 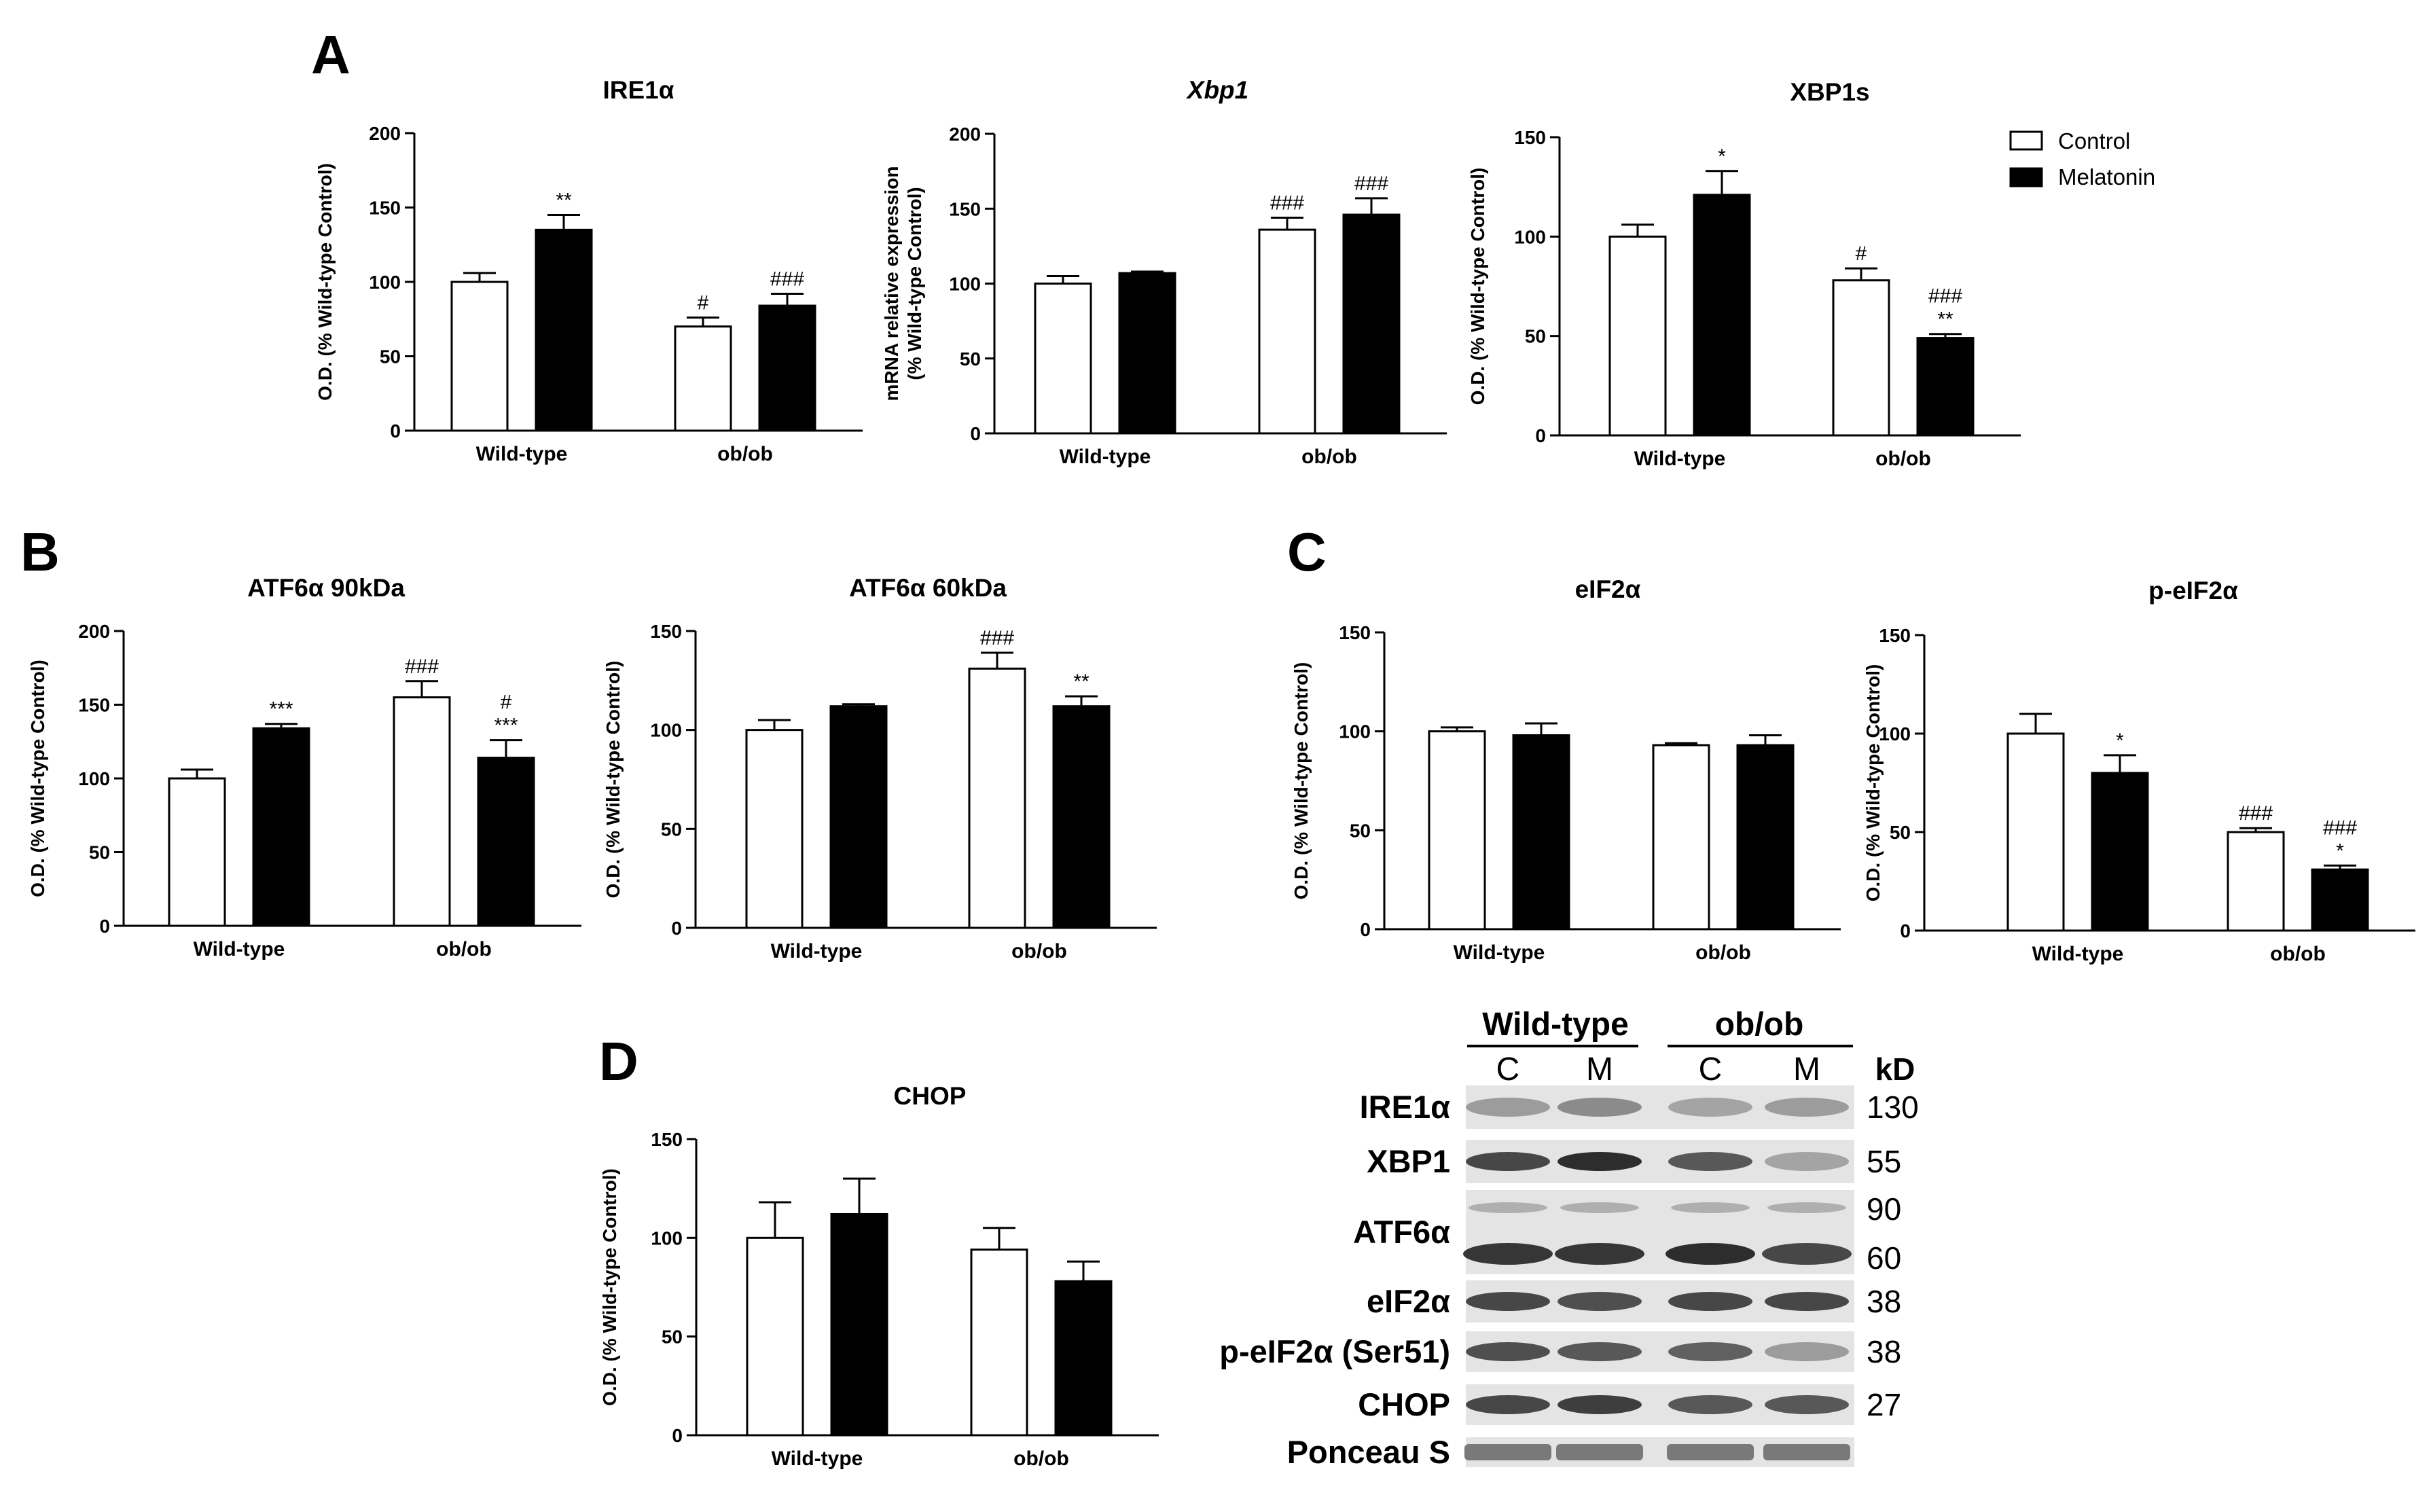 I want to click on panel-letter-b: B, so click(x=40, y=552).